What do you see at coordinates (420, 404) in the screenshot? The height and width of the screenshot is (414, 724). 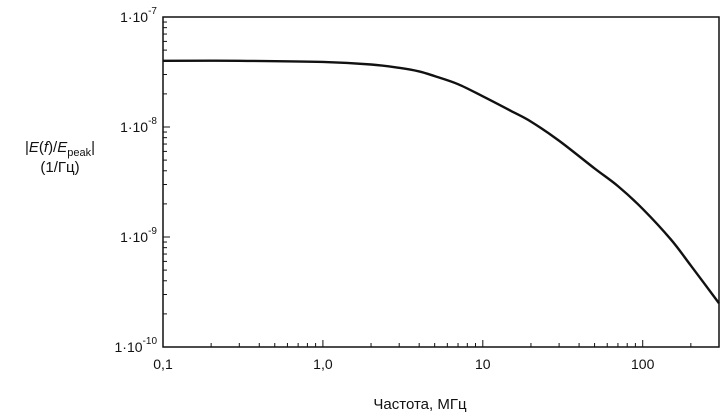 I see `x-axis-title: Частота, МГц` at bounding box center [420, 404].